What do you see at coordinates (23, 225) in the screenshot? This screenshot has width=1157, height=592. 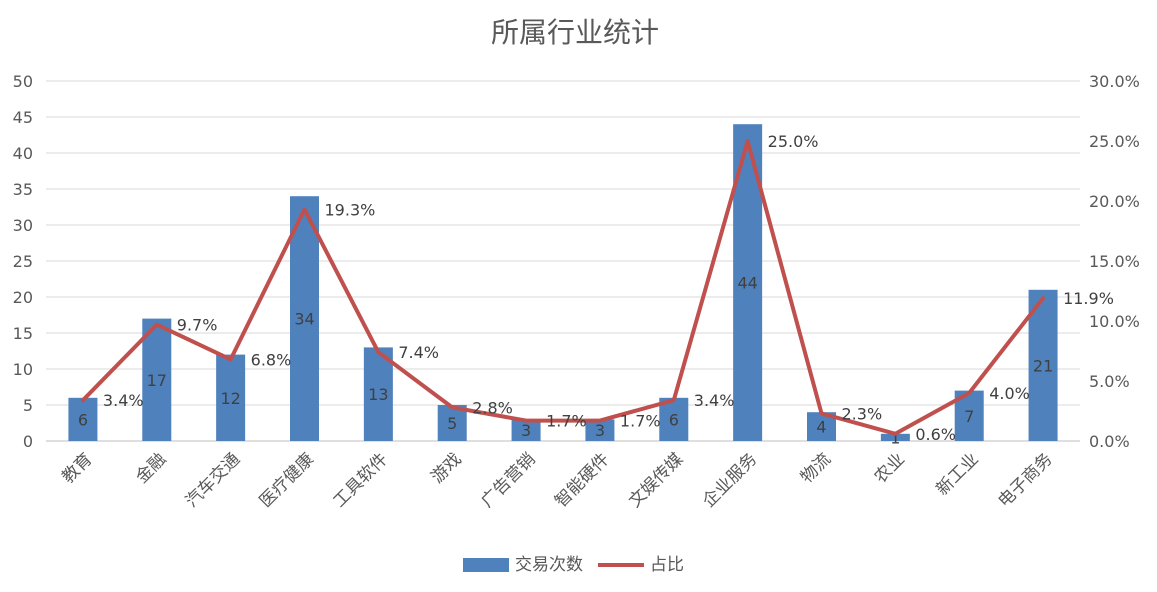 I see `left-tick-label: 30` at bounding box center [23, 225].